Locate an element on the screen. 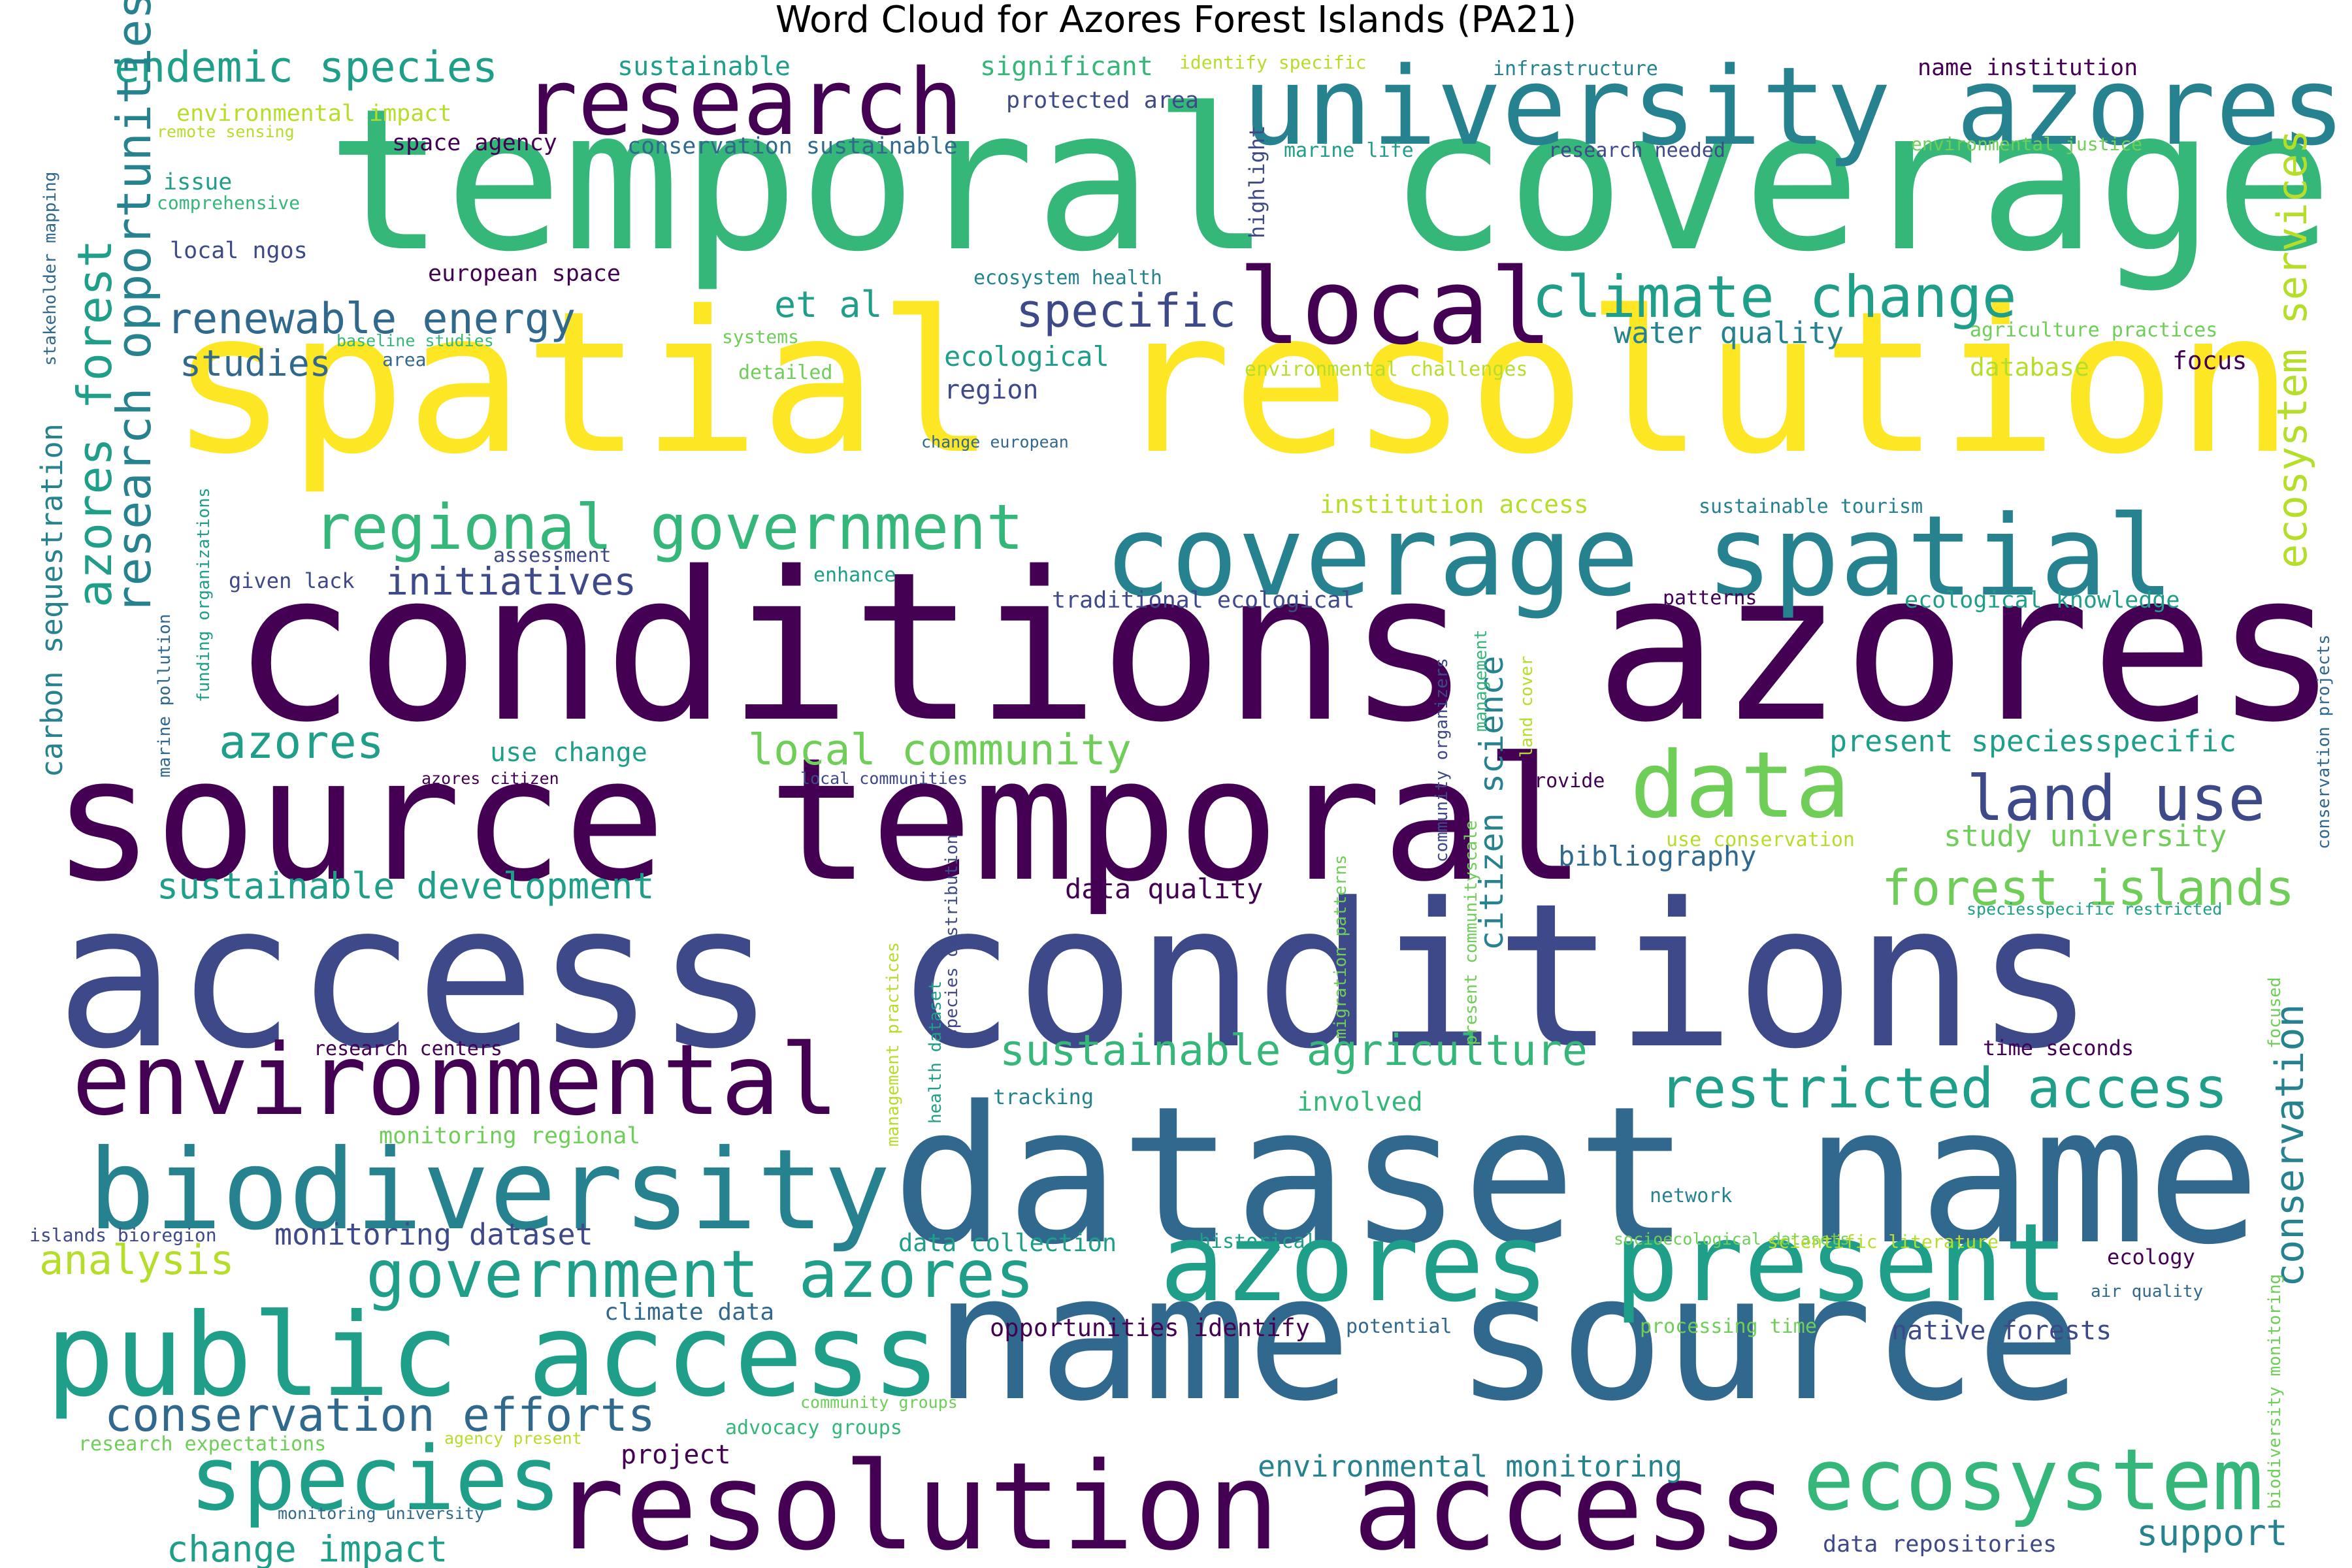 This screenshot has width=2352, height=1568. word-specific: specific is located at coordinates (1126, 311).